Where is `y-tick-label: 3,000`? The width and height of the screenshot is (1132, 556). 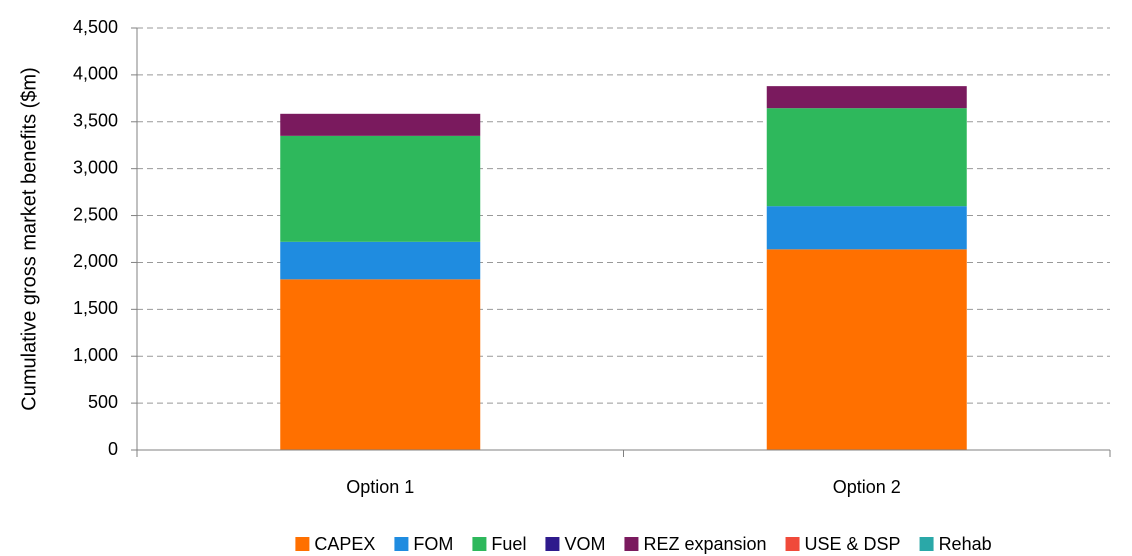
y-tick-label: 3,000 is located at coordinates (95, 167).